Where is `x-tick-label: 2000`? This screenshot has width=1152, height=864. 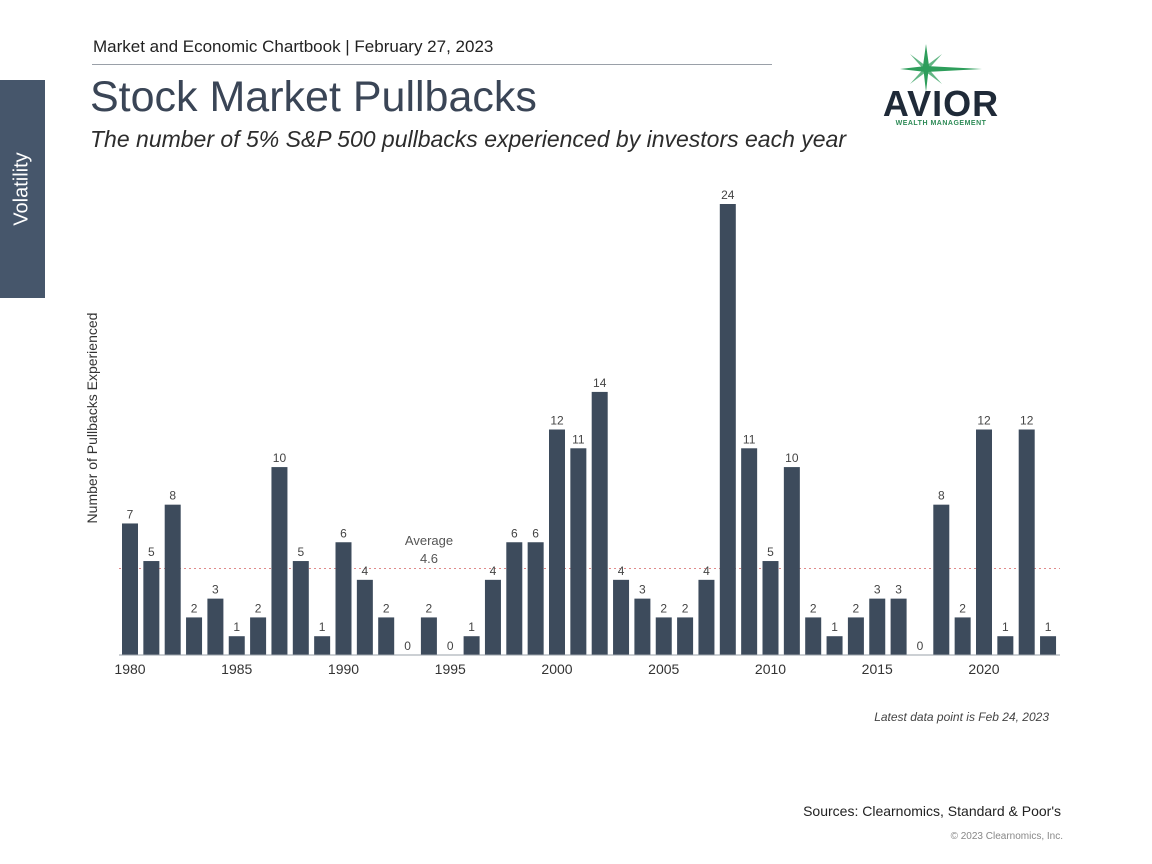 x-tick-label: 2000 is located at coordinates (556, 669).